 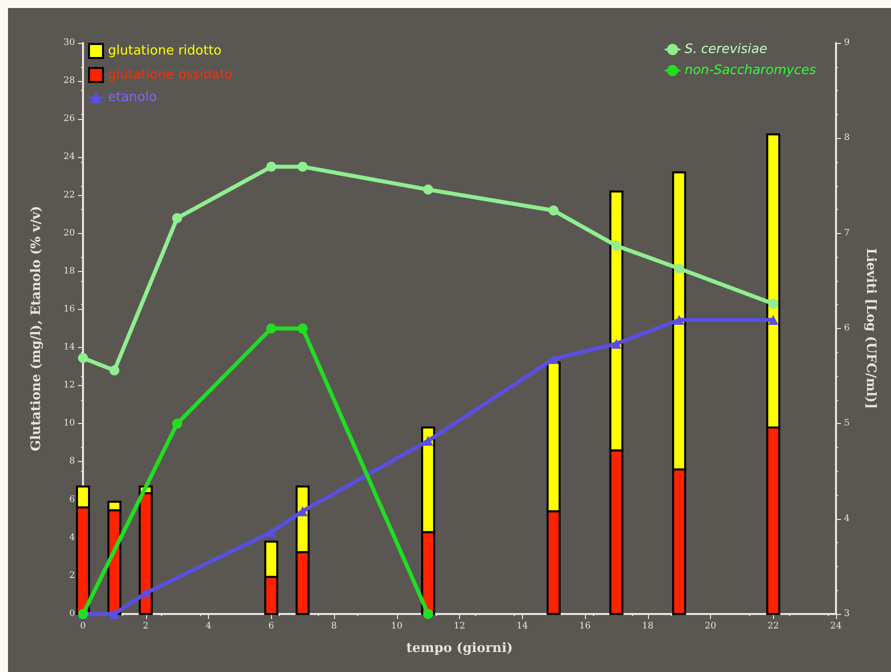 I want to click on y2-tick-label: 5, so click(x=847, y=423).